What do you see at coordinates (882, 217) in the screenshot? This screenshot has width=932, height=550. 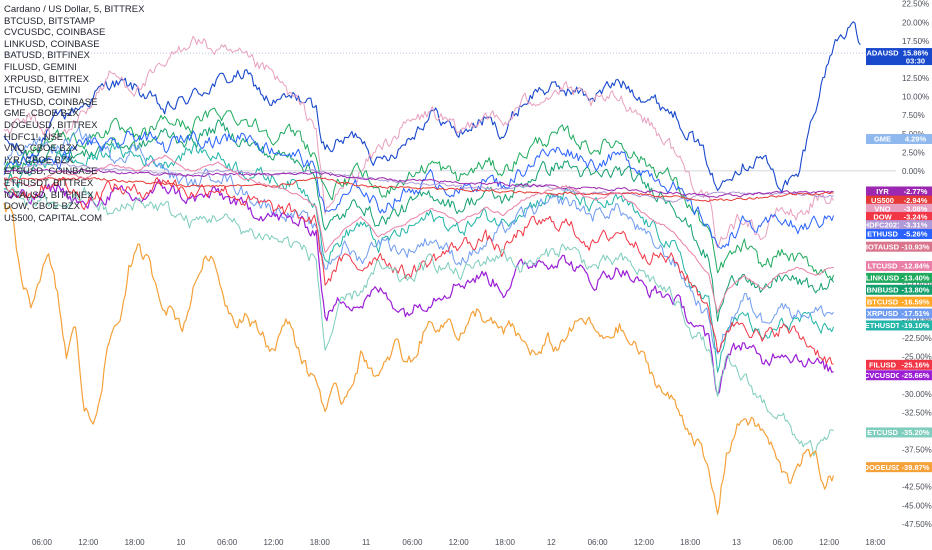 I see `value-tag-name: DOW` at bounding box center [882, 217].